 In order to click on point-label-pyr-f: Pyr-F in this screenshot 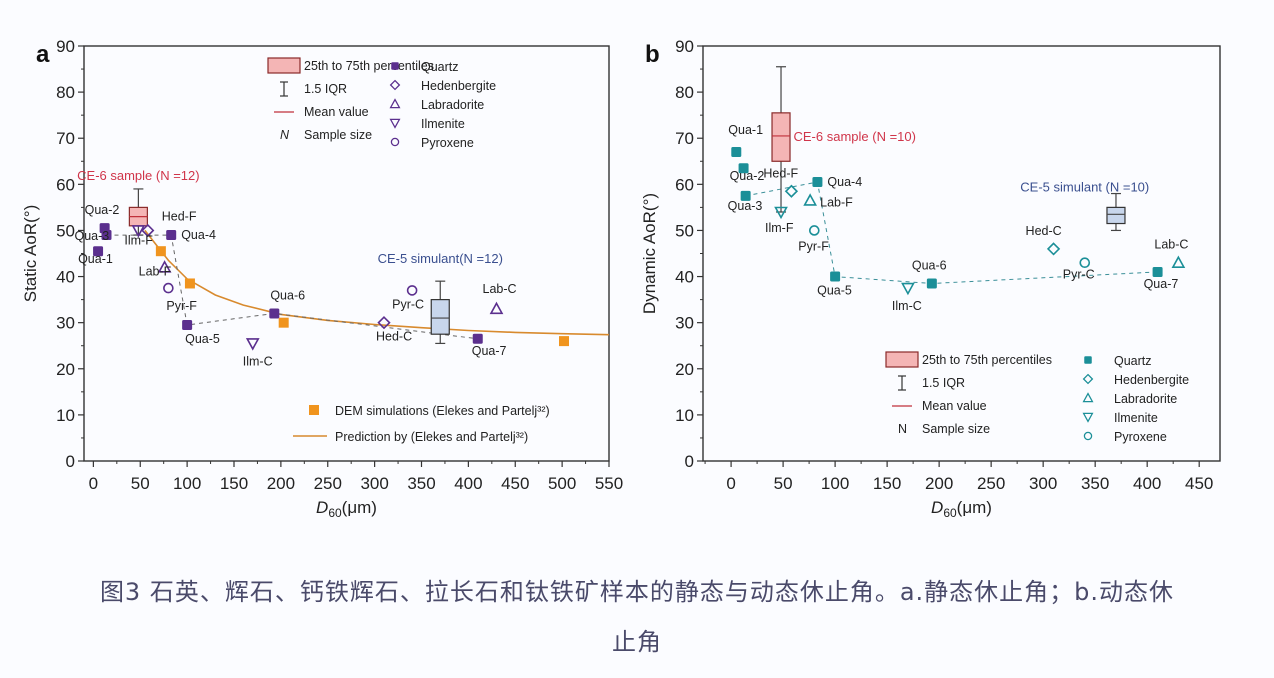, I will do `click(813, 246)`.